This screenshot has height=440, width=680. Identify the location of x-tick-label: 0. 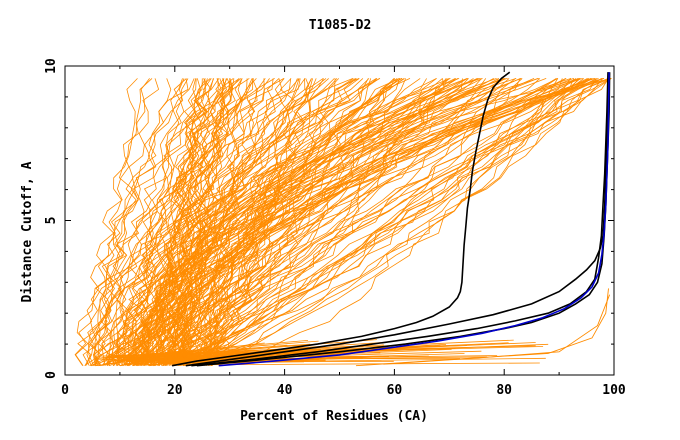
(65, 390).